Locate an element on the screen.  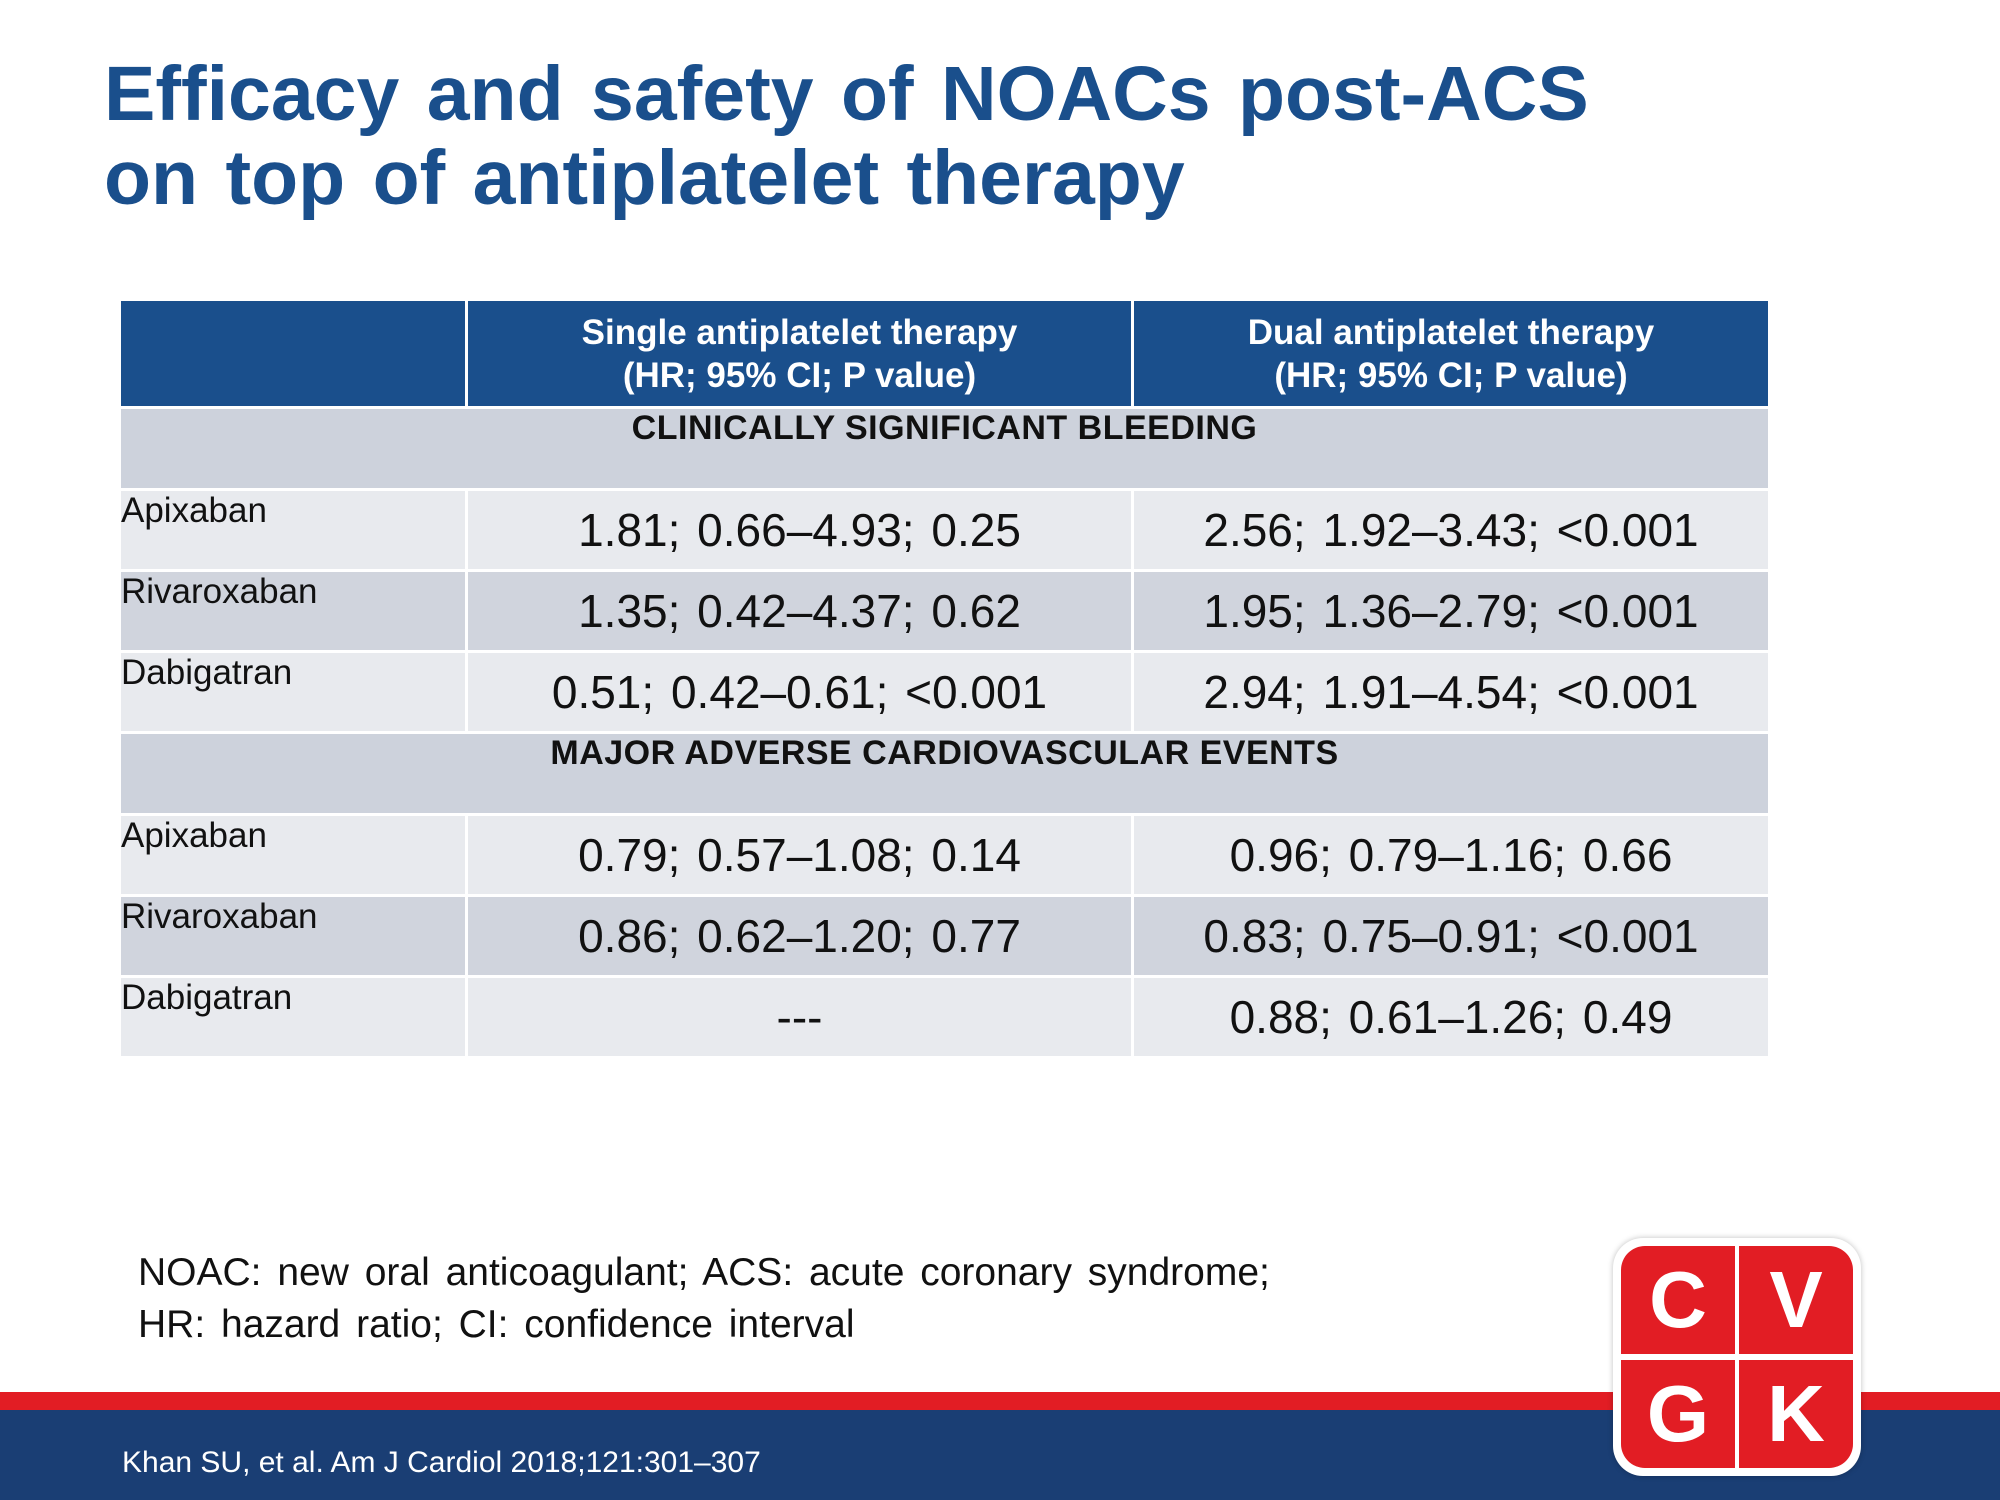
section-row-bleeding: CLINICALLY SIGNIFICANT BLEEDING is located at coordinates (944, 448).